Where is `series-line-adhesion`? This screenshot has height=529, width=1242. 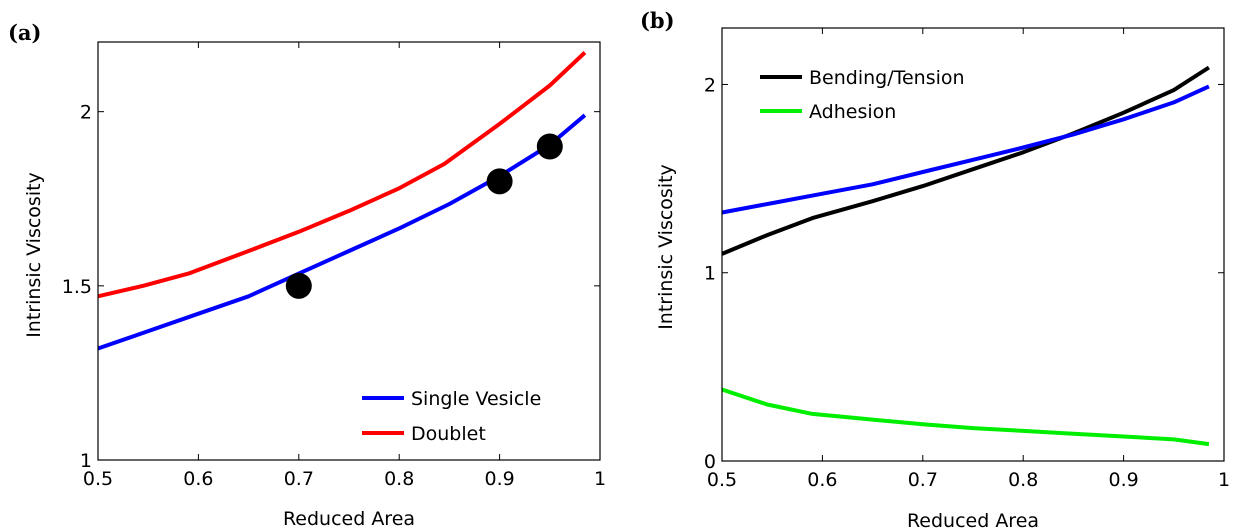
series-line-adhesion is located at coordinates (965, 417).